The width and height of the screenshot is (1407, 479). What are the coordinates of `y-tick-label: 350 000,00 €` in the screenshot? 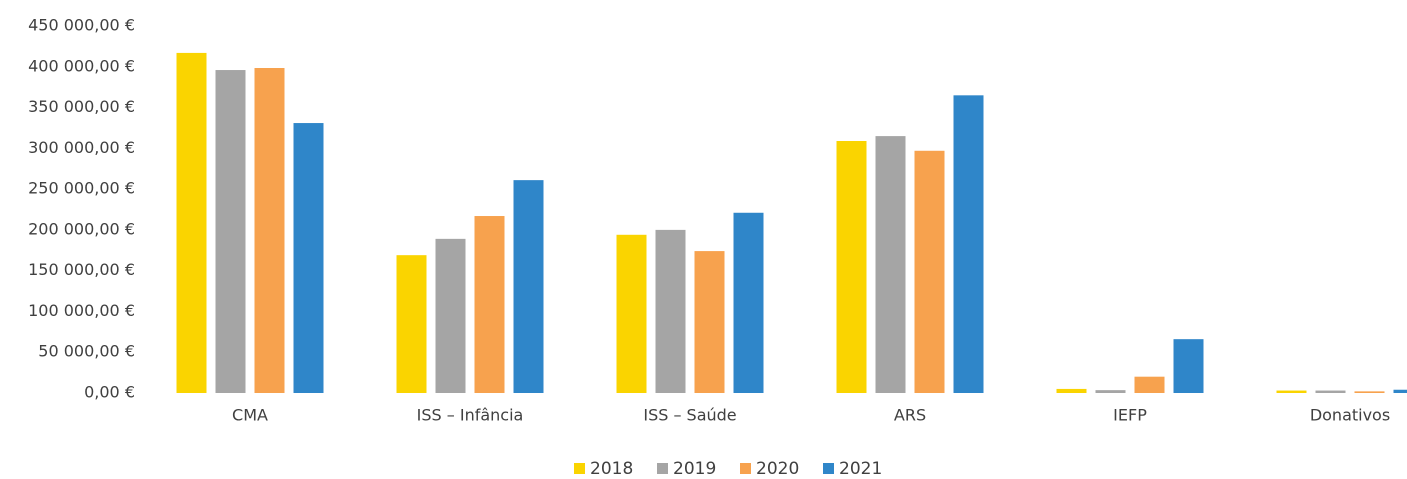 It's located at (81, 106).